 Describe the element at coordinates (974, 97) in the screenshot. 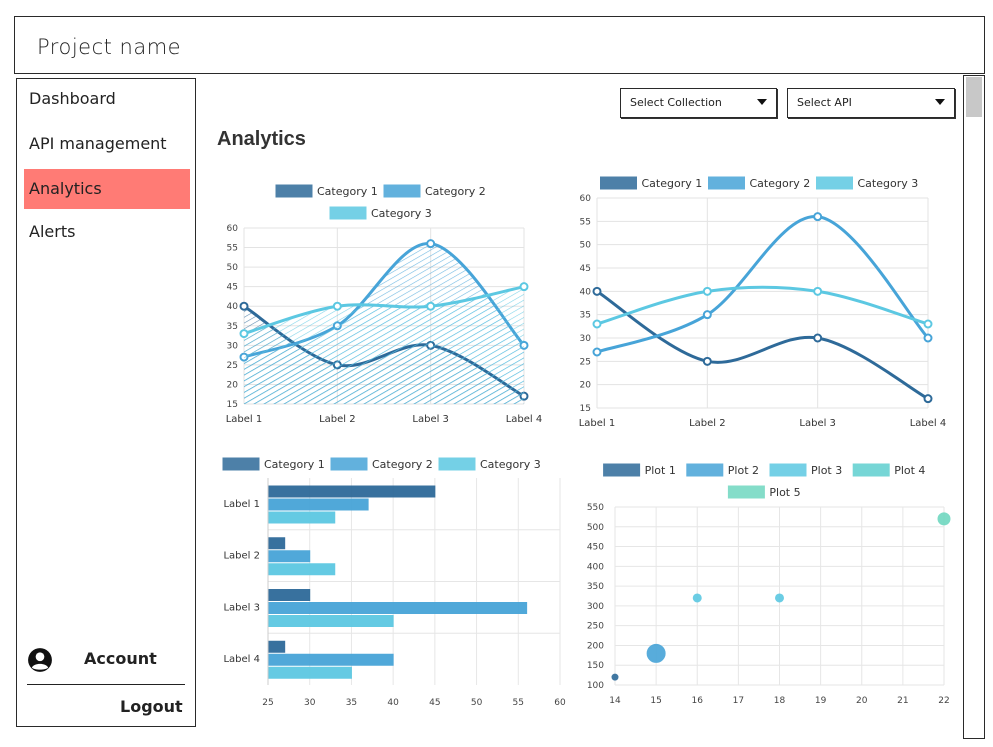

I see `scrollbar-thumb` at that location.